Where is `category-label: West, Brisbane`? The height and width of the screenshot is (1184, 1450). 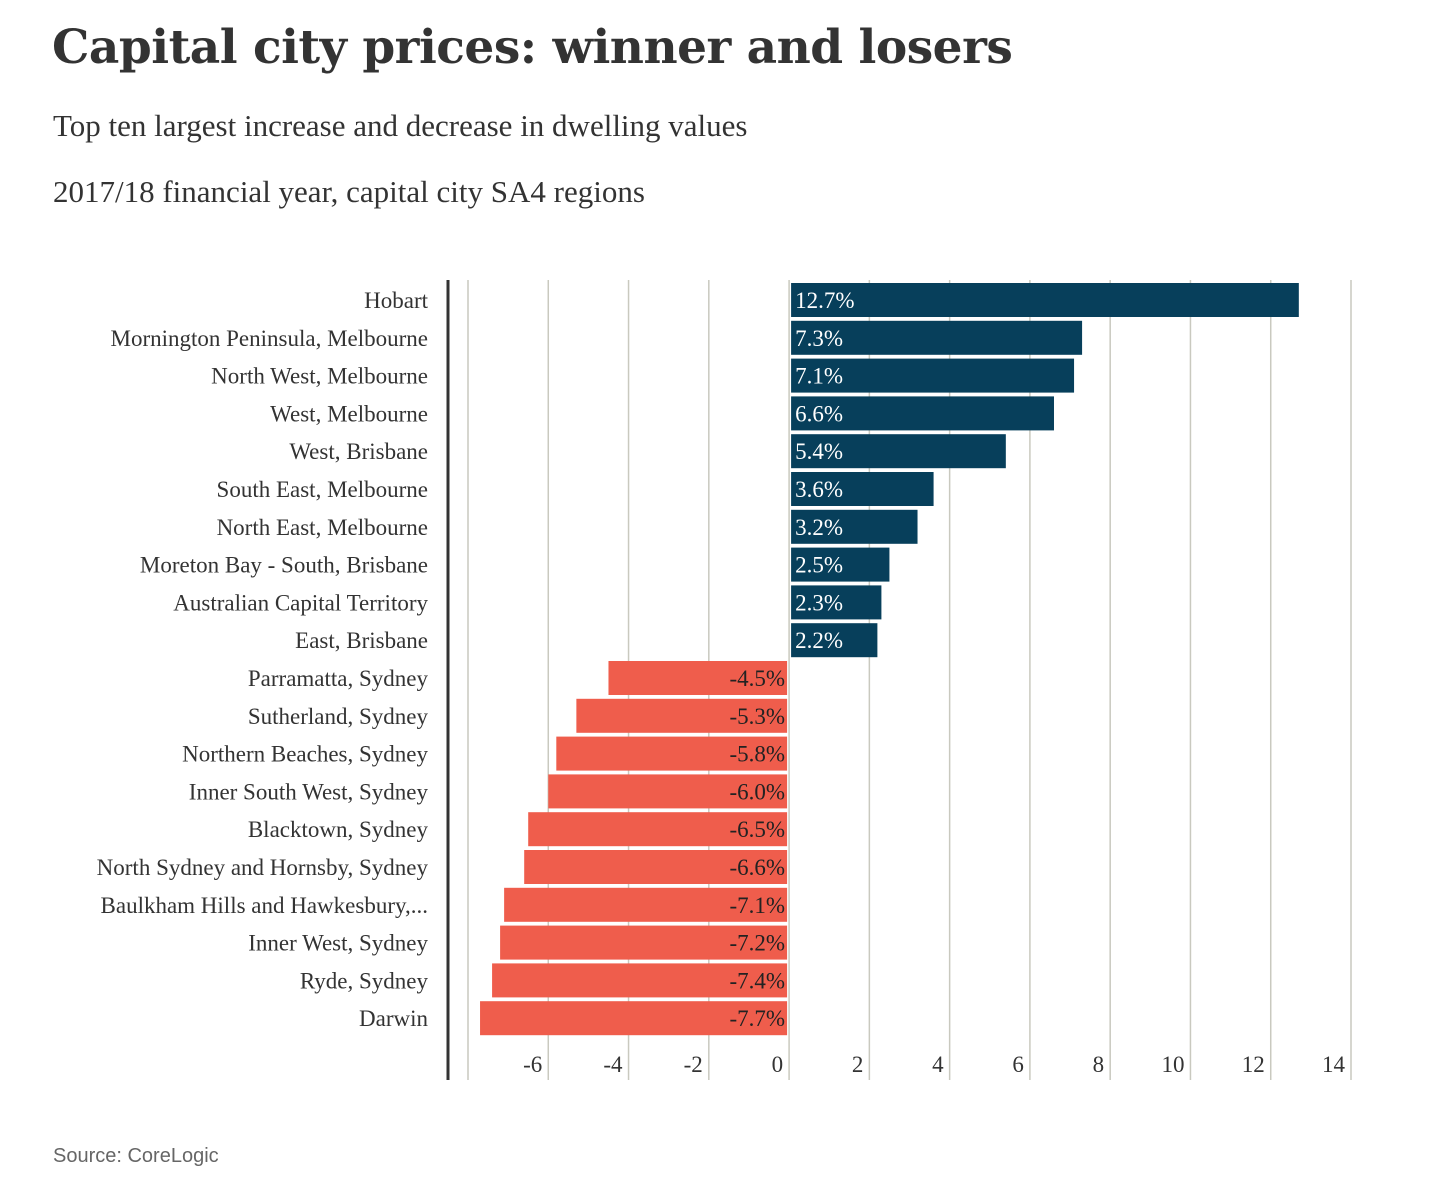
category-label: West, Brisbane is located at coordinates (358, 451).